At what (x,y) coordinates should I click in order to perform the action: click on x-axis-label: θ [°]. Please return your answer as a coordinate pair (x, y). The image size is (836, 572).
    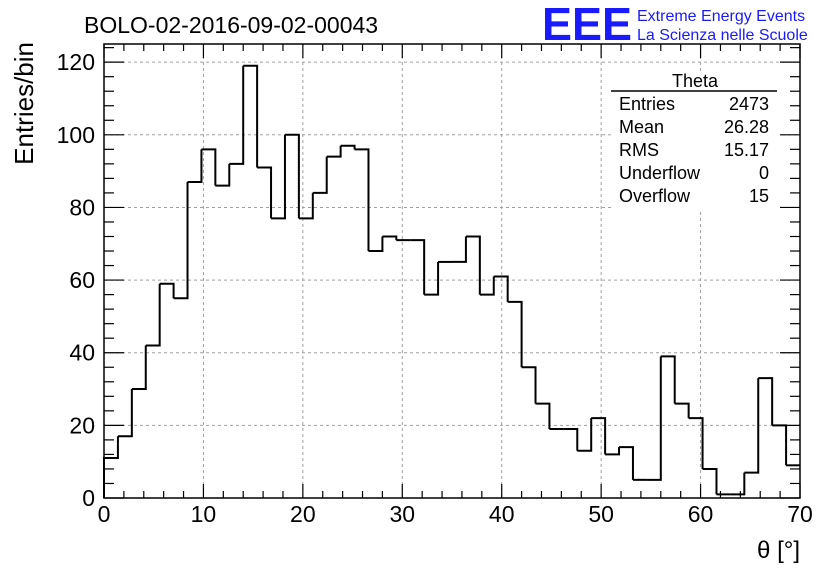
    Looking at the image, I should click on (778, 550).